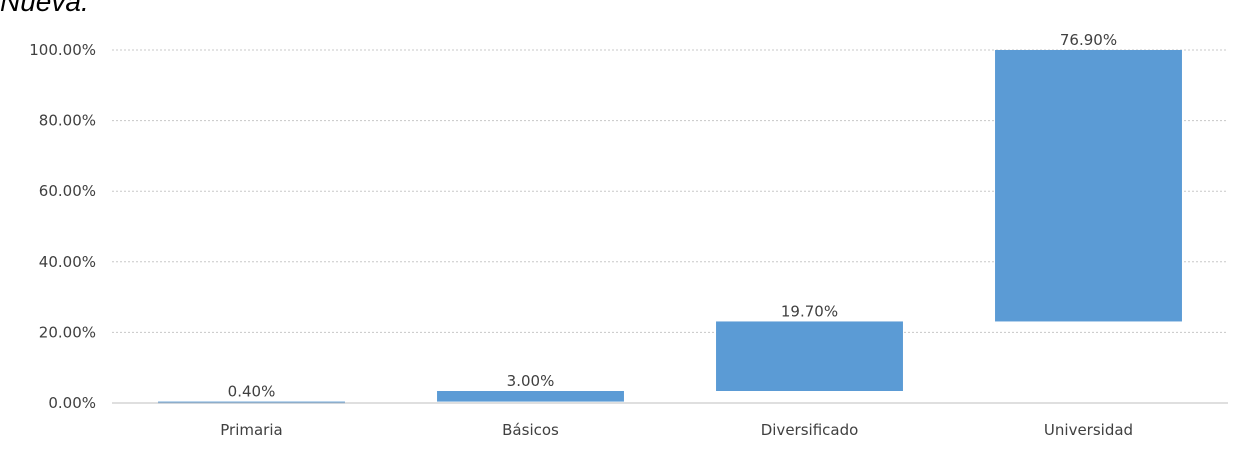 The image size is (1236, 453). What do you see at coordinates (810, 430) in the screenshot?
I see `x-category-label: Diversificado` at bounding box center [810, 430].